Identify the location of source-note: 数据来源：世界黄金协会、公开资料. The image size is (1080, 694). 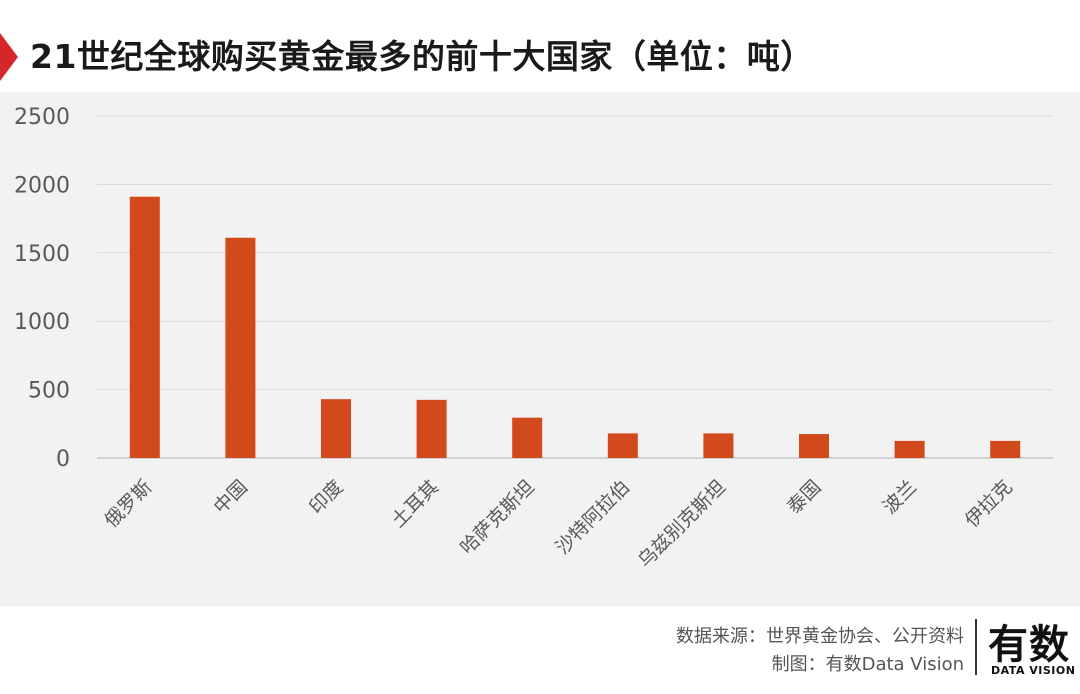
(820, 636).